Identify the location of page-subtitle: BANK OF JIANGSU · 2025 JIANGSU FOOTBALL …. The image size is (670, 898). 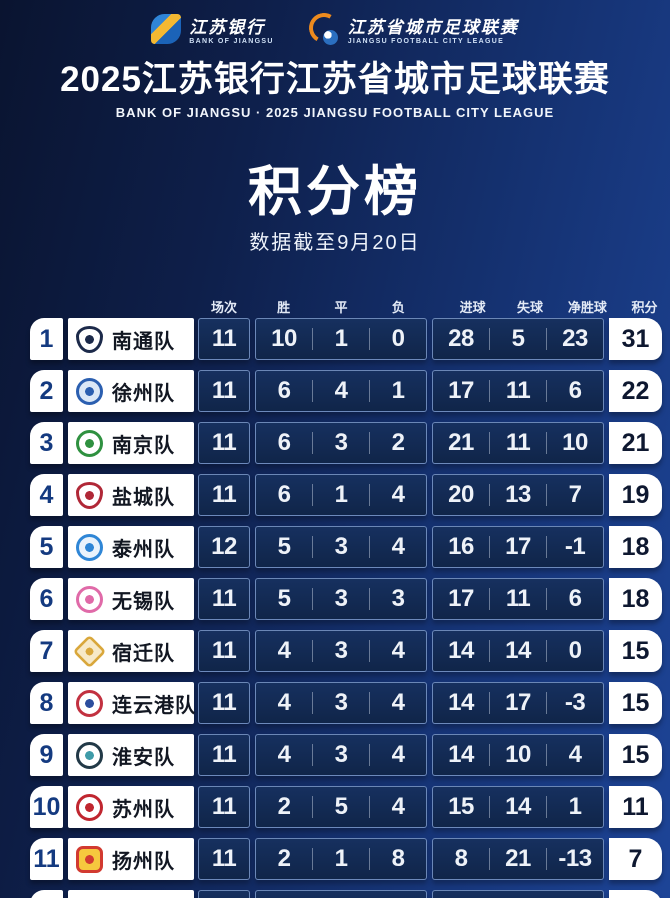
(335, 112).